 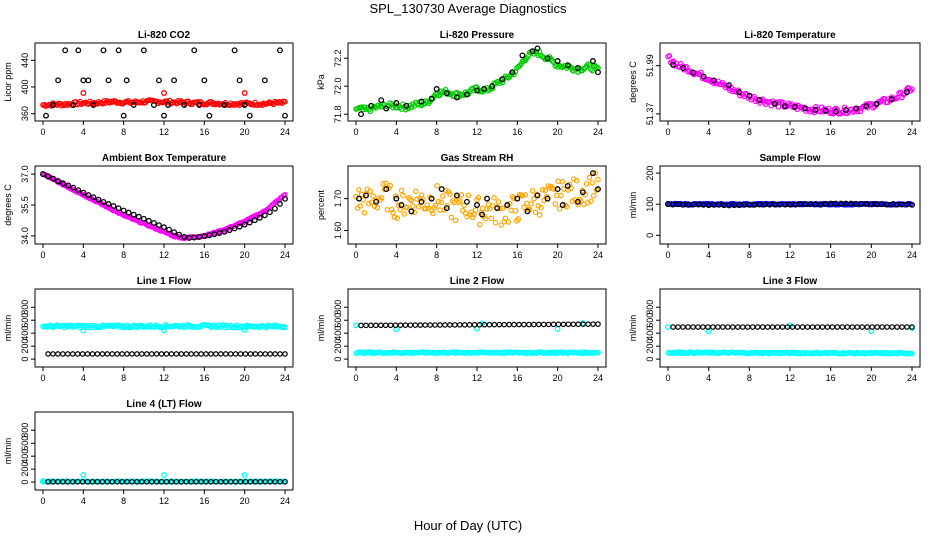 What do you see at coordinates (83, 475) in the screenshot?
I see `panel-10-series-2-point` at bounding box center [83, 475].